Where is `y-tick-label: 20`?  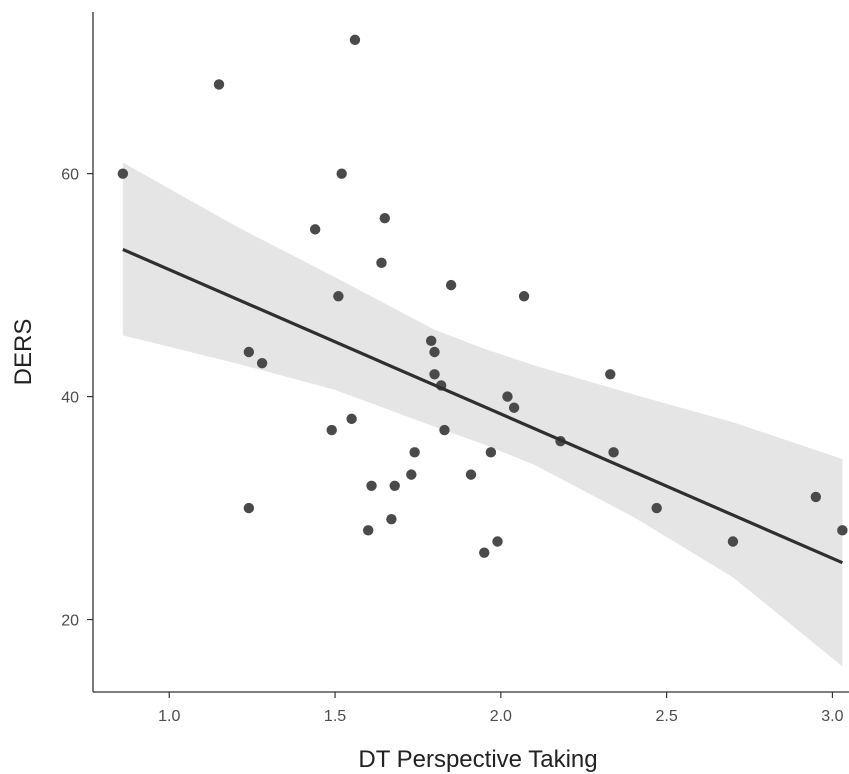 y-tick-label: 20 is located at coordinates (70, 621).